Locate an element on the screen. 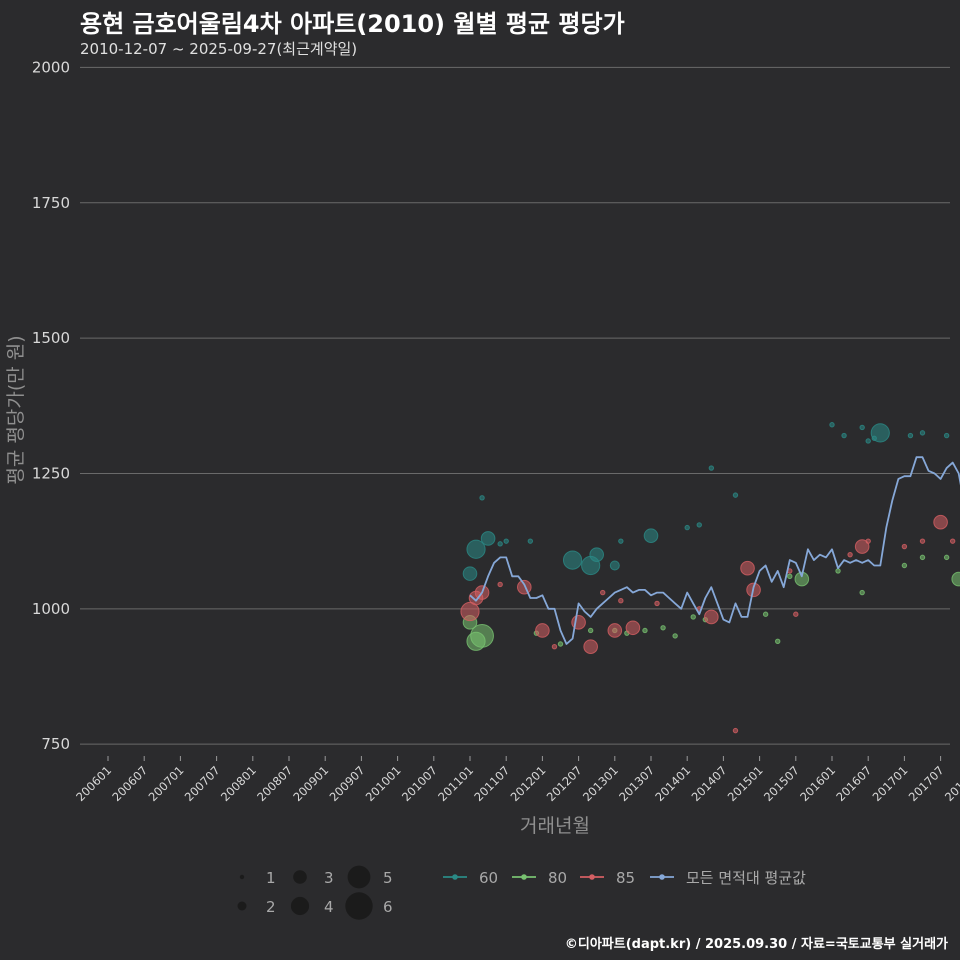 The height and width of the screenshot is (960, 960). x-tick-label: 201007 is located at coordinates (419, 783).